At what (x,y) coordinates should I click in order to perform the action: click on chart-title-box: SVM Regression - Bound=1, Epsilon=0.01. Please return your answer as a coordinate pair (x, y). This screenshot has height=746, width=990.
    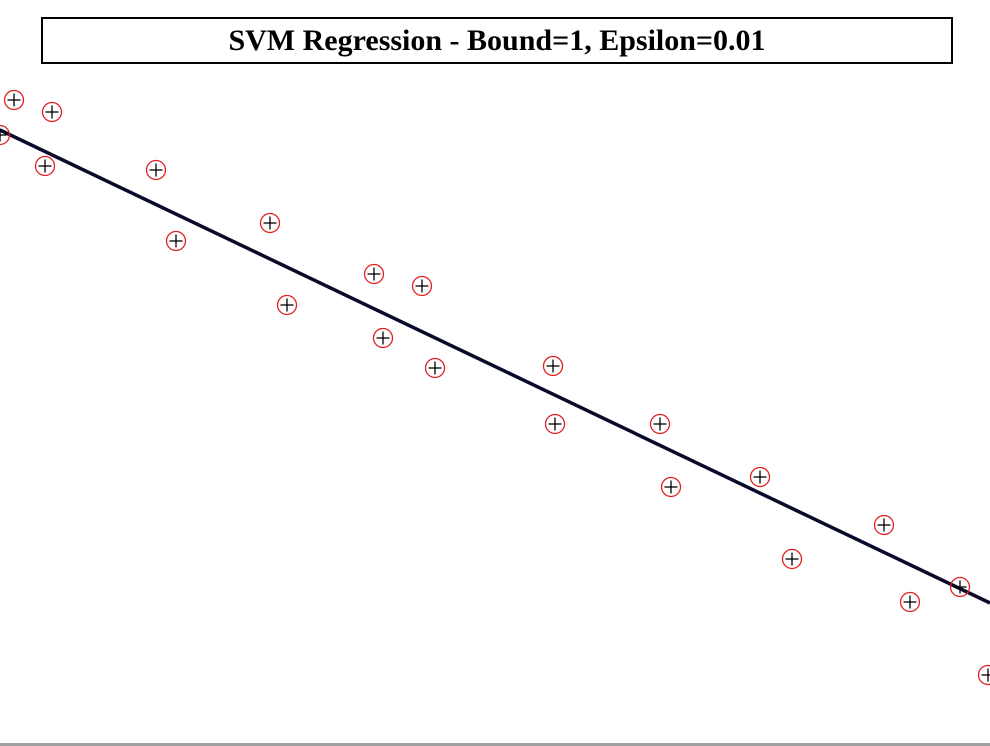
    Looking at the image, I should click on (497, 40).